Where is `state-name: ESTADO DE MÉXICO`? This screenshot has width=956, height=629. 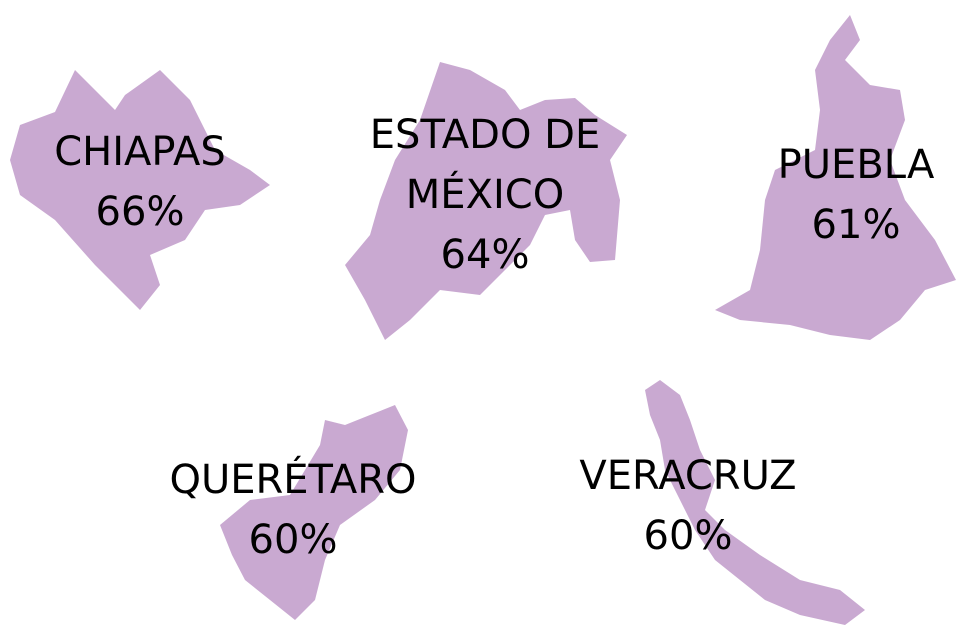 state-name: ESTADO DE MÉXICO is located at coordinates (485, 165).